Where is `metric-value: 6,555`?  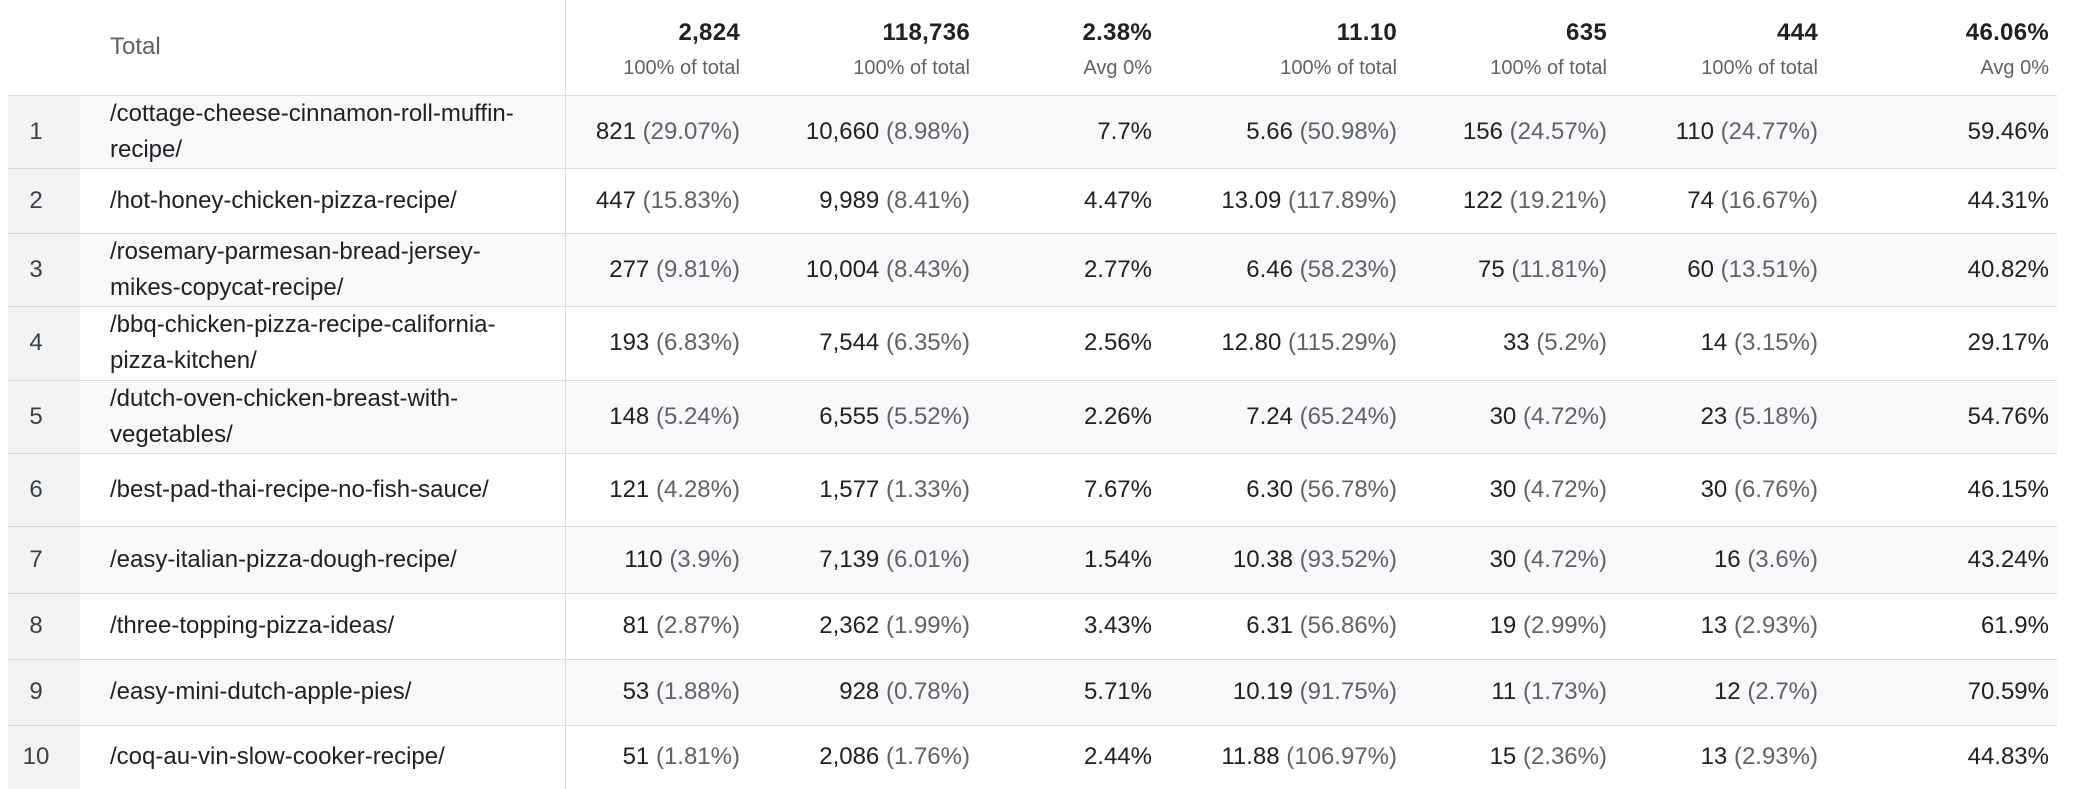 metric-value: 6,555 is located at coordinates (849, 416).